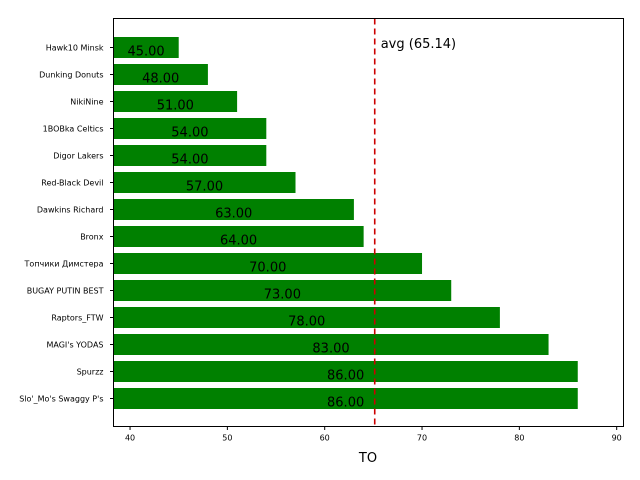 The image size is (640, 480). I want to click on bar-value-label: 57.00, so click(204, 187).